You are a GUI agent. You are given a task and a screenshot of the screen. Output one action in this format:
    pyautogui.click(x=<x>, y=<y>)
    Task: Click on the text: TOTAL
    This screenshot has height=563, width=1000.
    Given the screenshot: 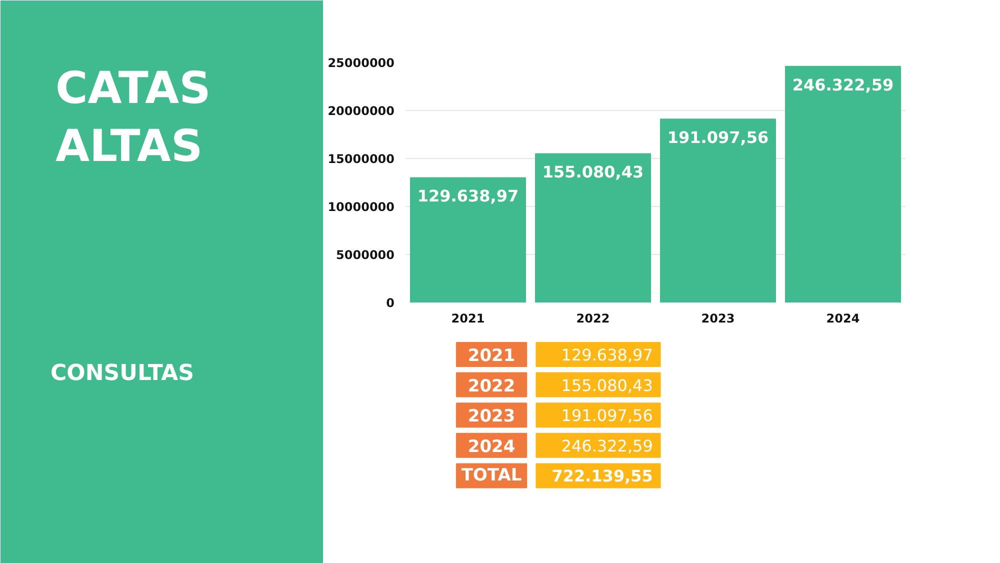 What is the action you would take?
    pyautogui.click(x=491, y=476)
    